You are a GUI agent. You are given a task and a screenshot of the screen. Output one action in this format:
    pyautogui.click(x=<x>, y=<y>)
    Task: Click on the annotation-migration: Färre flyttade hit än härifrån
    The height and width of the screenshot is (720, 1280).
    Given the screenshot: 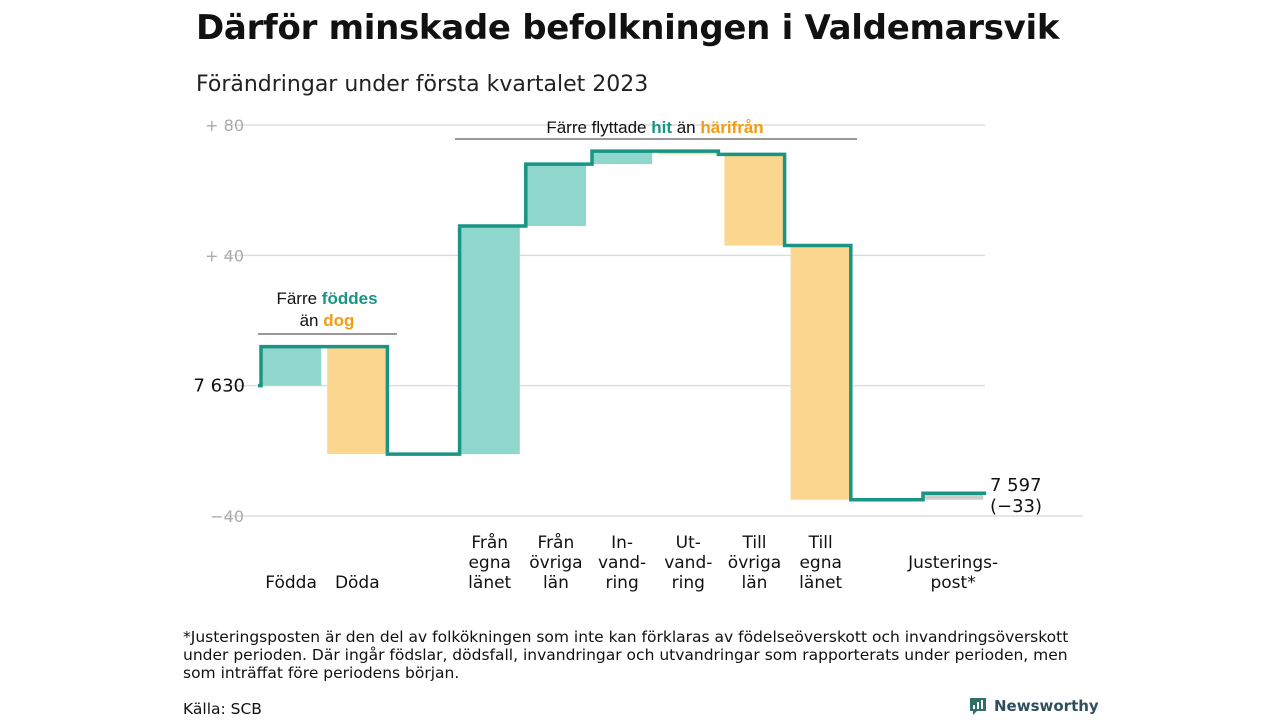 What is the action you would take?
    pyautogui.click(x=654, y=127)
    